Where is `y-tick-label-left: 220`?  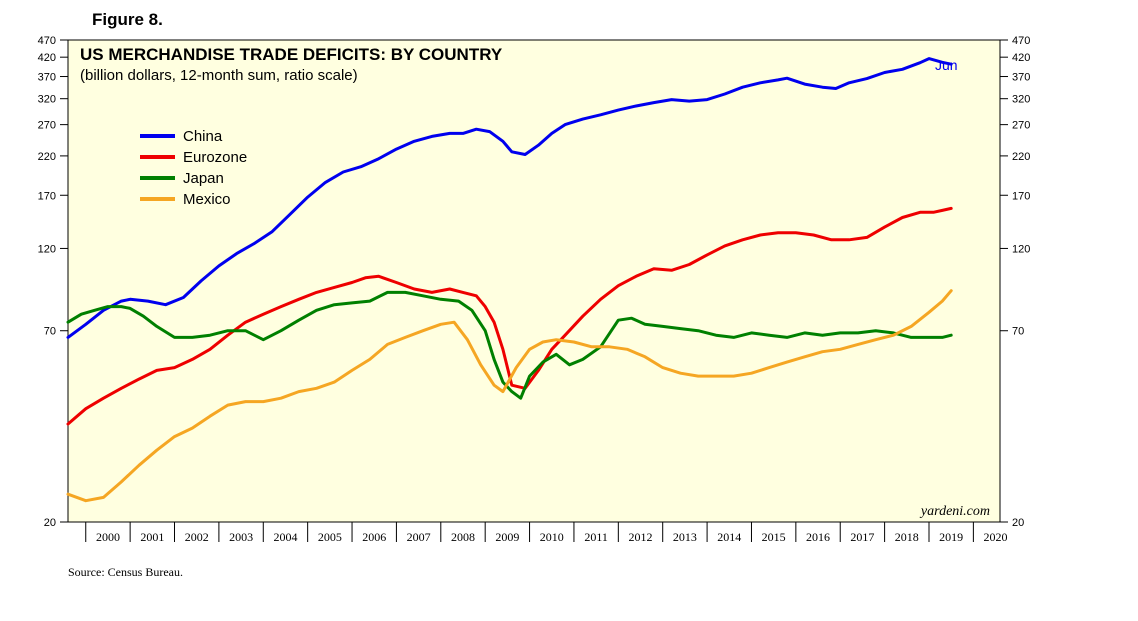
y-tick-label-left: 220 is located at coordinates (47, 157).